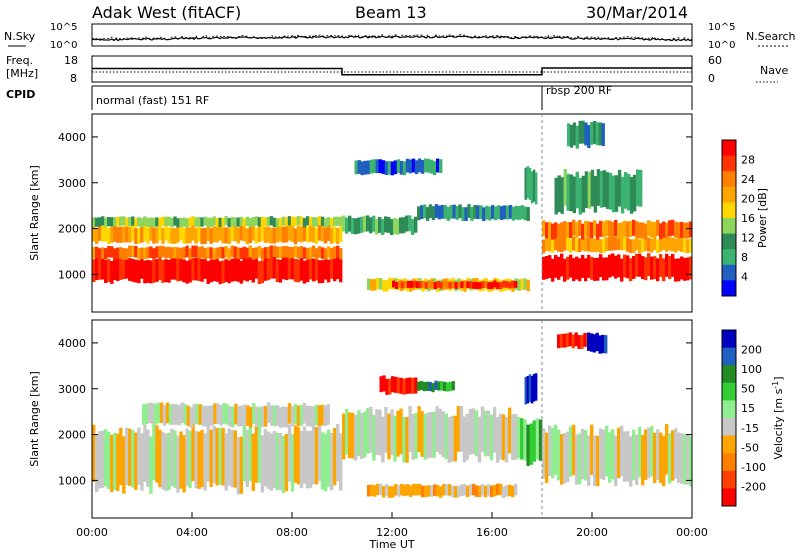 The height and width of the screenshot is (554, 800). I want to click on freq-tick-top: 18, so click(71, 60).